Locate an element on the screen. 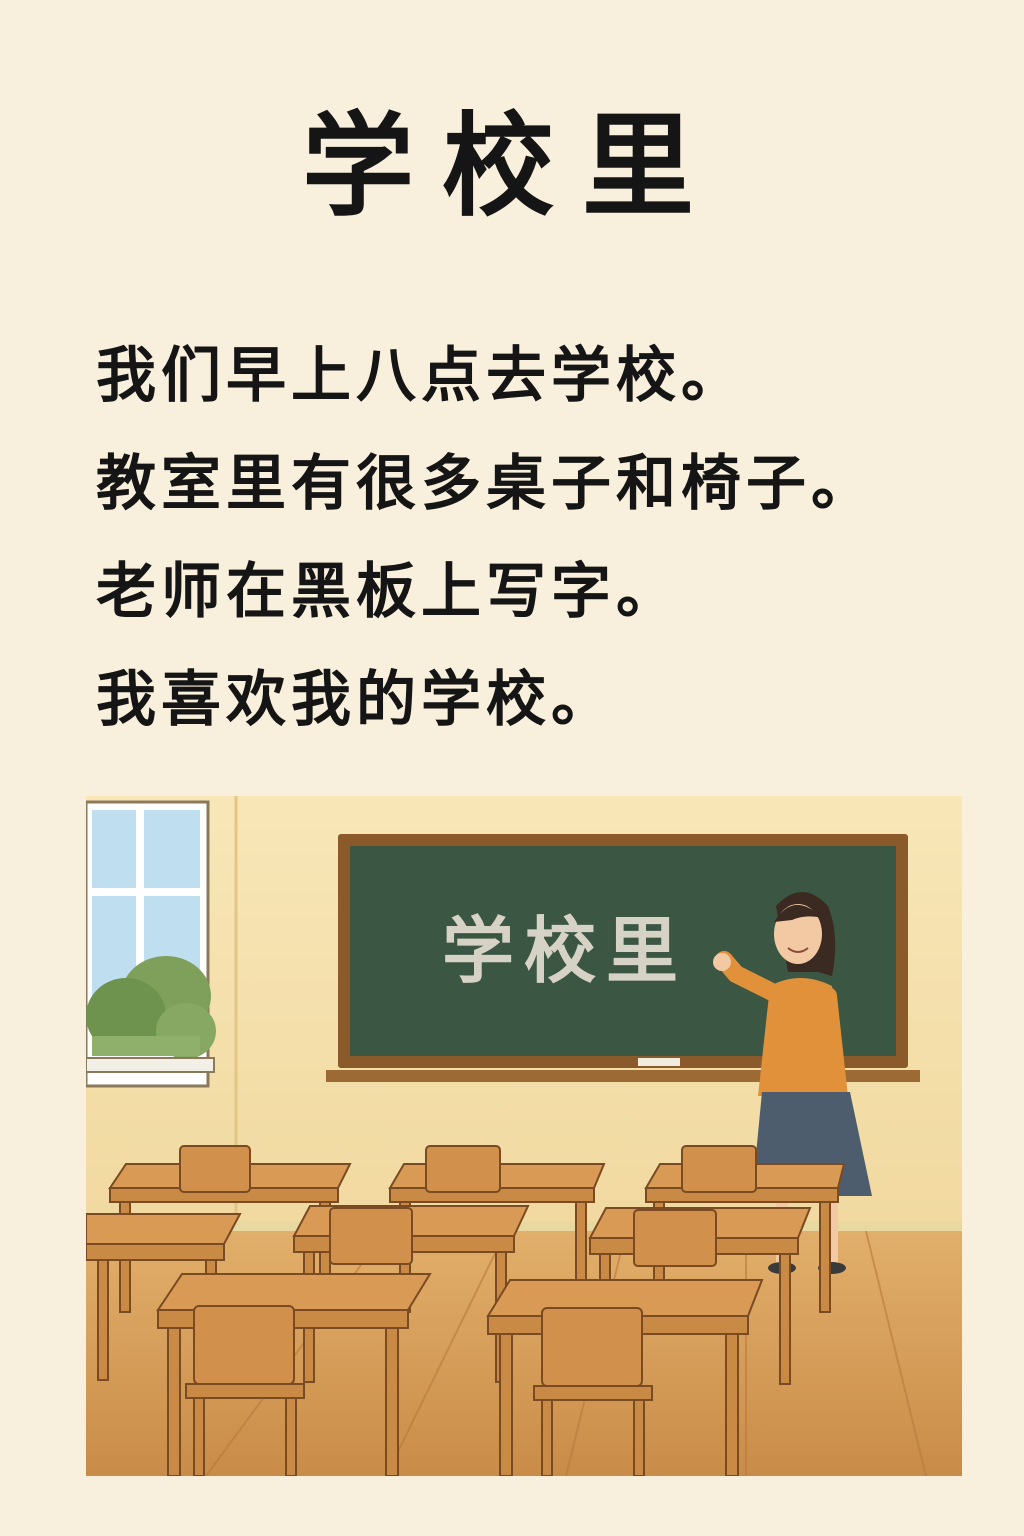 The image size is (1024, 1536). story-line-3: 老师在黑板上写字。 is located at coordinates (388, 592).